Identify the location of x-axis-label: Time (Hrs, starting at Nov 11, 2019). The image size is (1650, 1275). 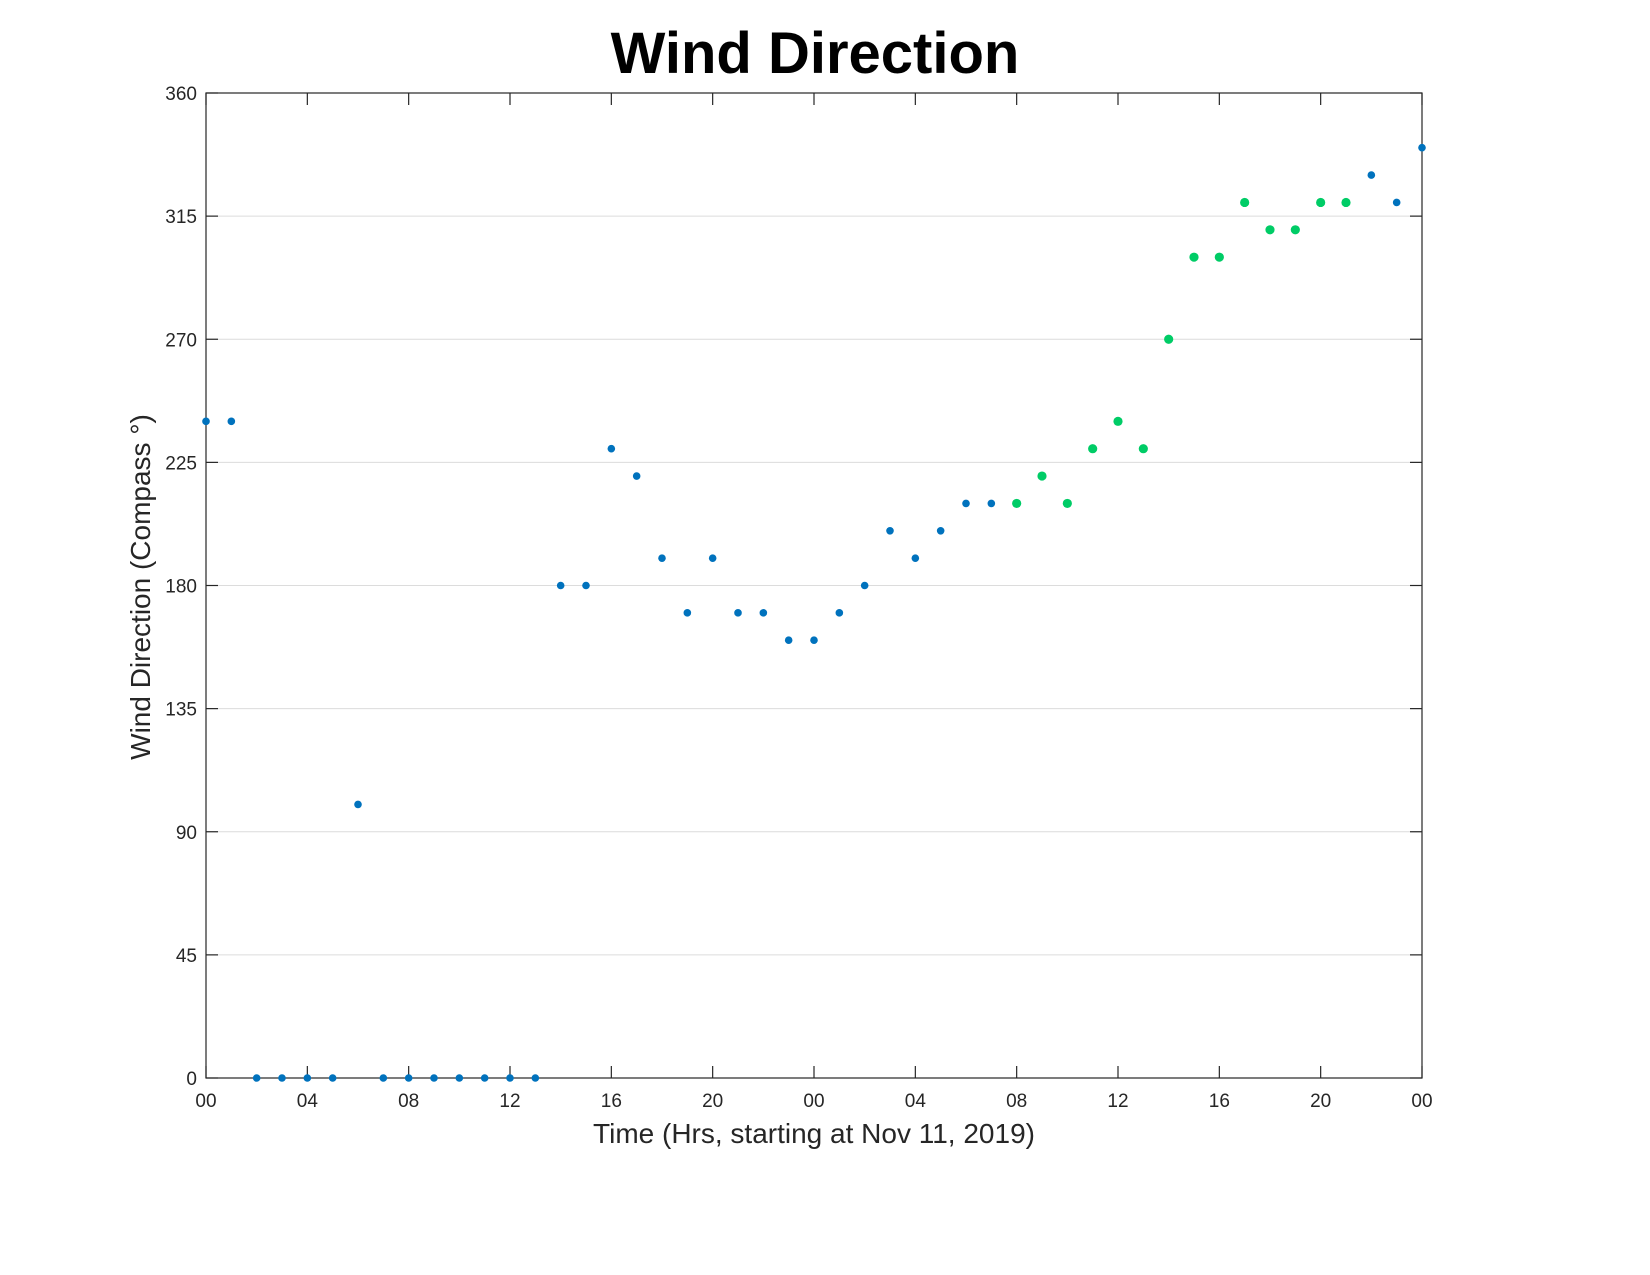
(814, 1133).